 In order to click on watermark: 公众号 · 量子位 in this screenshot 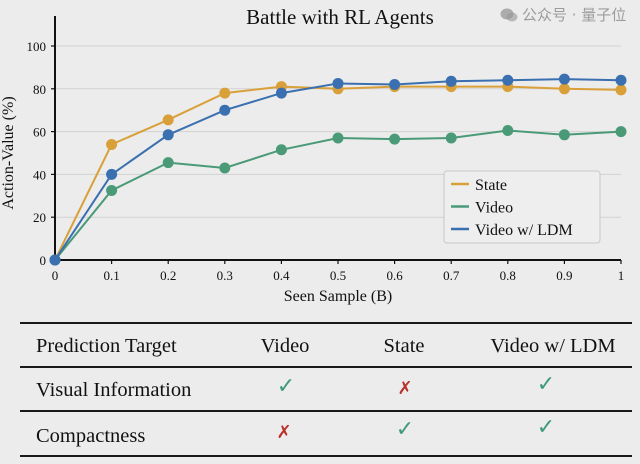, I will do `click(563, 14)`.